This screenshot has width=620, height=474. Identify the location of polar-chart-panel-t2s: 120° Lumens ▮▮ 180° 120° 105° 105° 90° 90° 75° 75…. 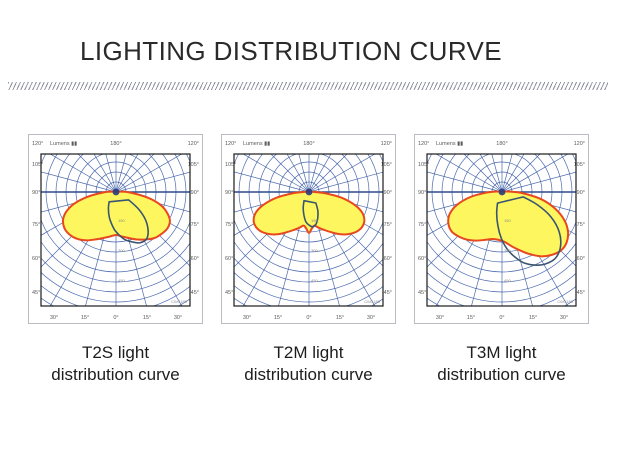
(115, 229).